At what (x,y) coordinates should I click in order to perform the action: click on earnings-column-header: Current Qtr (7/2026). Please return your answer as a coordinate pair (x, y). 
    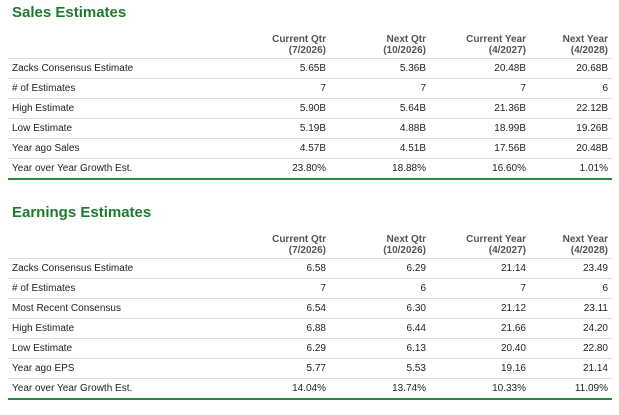
    Looking at the image, I should click on (280, 242).